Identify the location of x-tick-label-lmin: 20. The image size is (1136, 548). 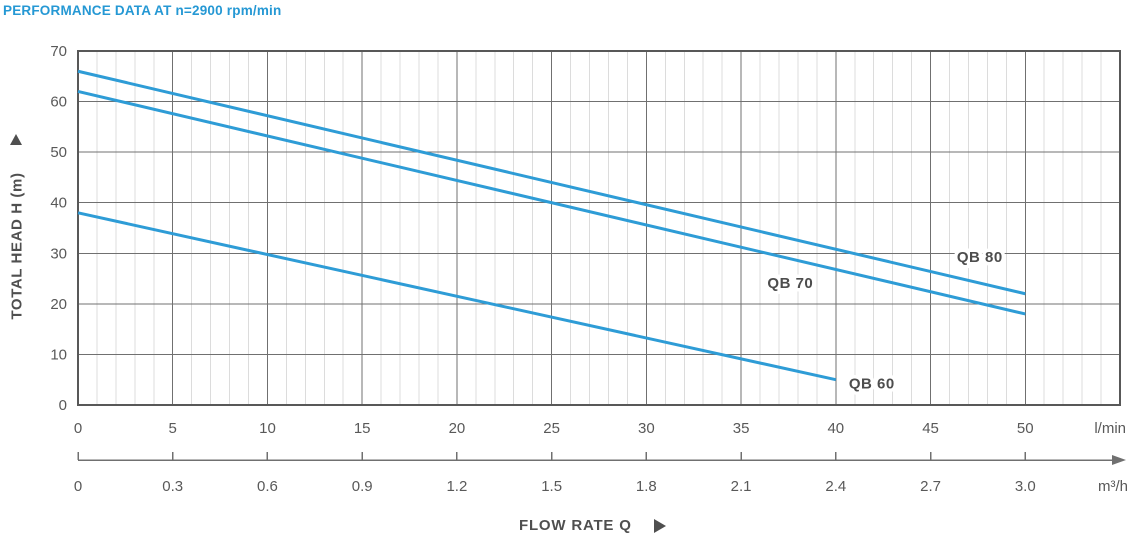
(457, 428).